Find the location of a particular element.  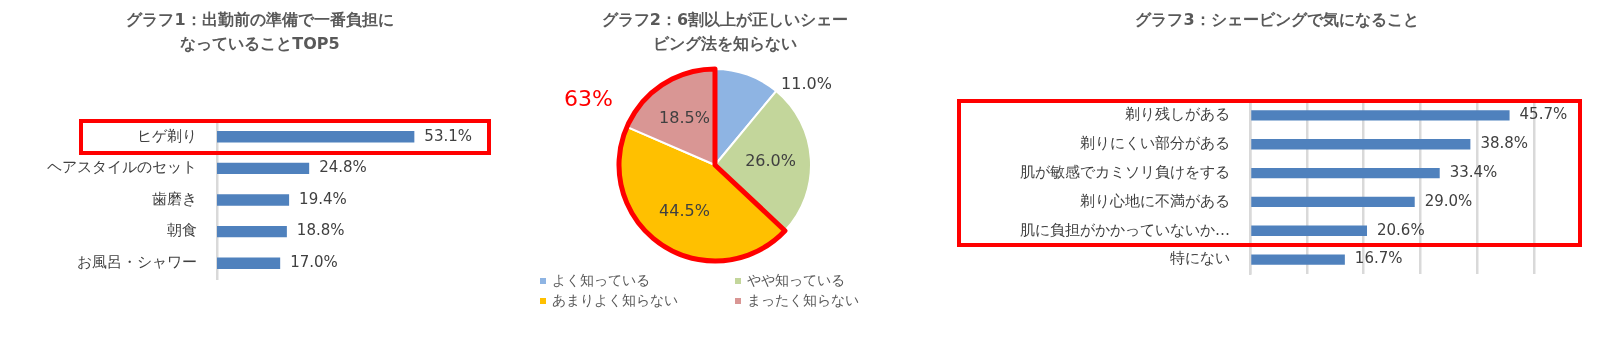

data-label: 45.7% is located at coordinates (1543, 114).